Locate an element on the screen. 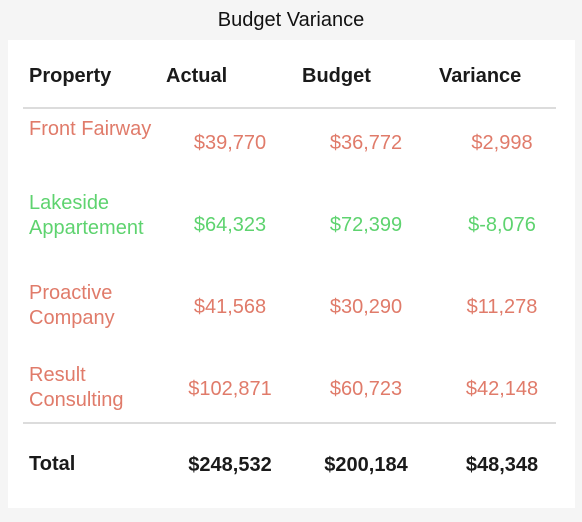 This screenshot has height=522, width=582. row-lakeside-appartement-budget: $72,399 is located at coordinates (366, 225).